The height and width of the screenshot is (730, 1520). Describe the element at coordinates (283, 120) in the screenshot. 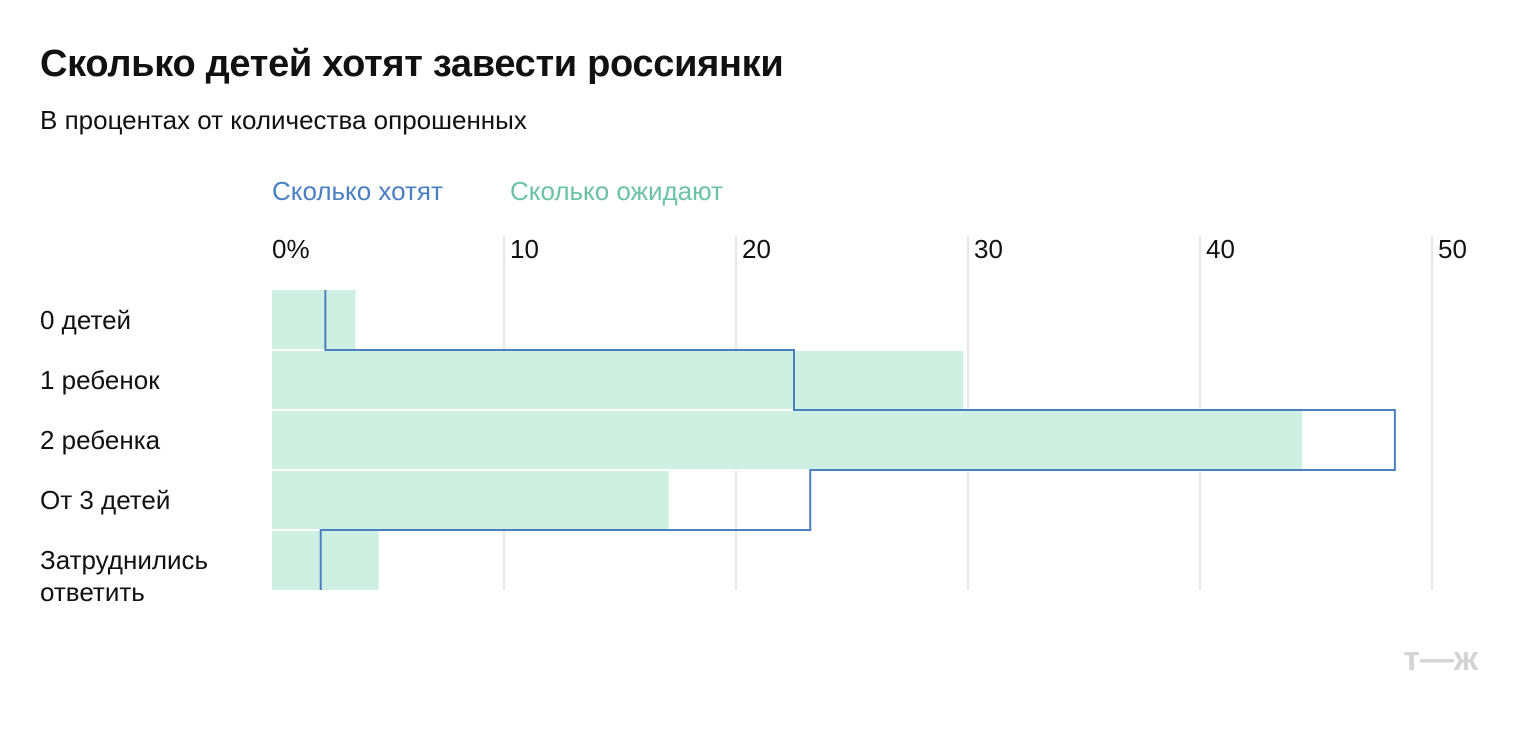

I see `chart-subtitle: В процентах от количества опрошенных` at that location.